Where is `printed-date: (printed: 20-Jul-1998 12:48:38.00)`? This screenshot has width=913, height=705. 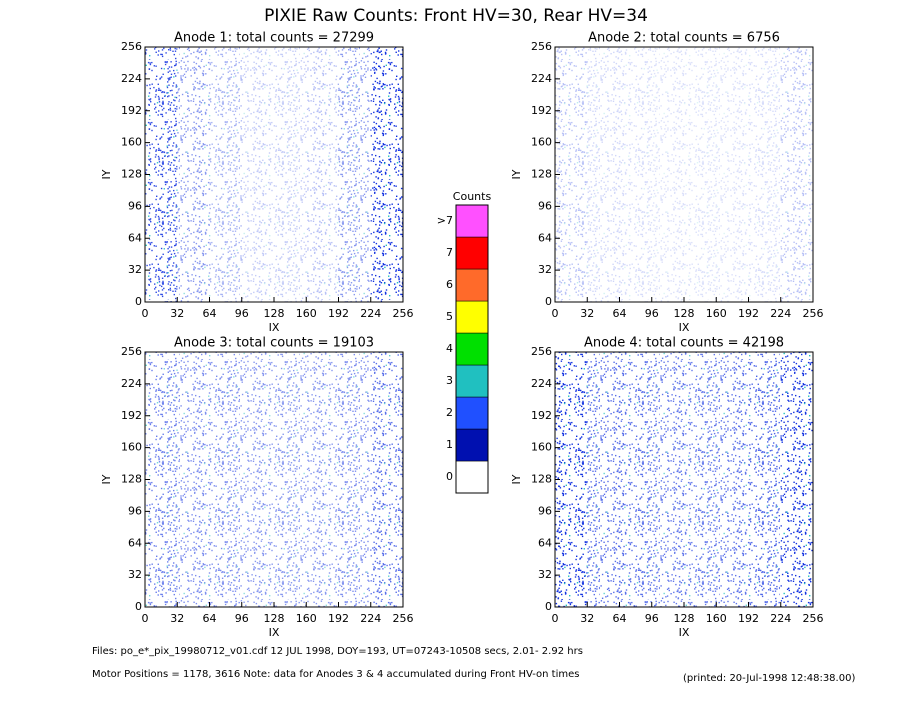
printed-date: (printed: 20-Jul-1998 12:48:38.00) is located at coordinates (769, 678).